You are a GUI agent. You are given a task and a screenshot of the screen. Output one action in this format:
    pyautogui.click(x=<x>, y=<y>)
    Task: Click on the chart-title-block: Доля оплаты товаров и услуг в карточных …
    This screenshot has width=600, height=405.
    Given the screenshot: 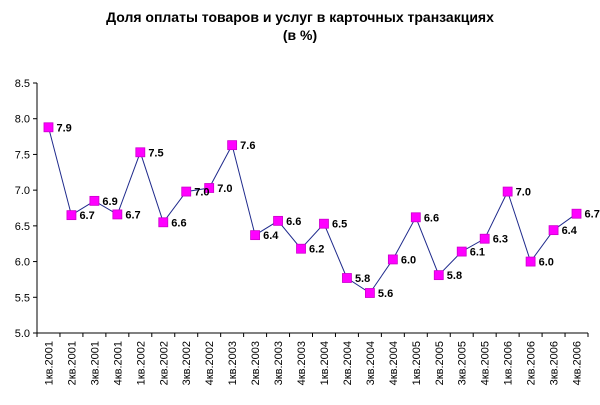 What is the action you would take?
    pyautogui.click(x=300, y=26)
    